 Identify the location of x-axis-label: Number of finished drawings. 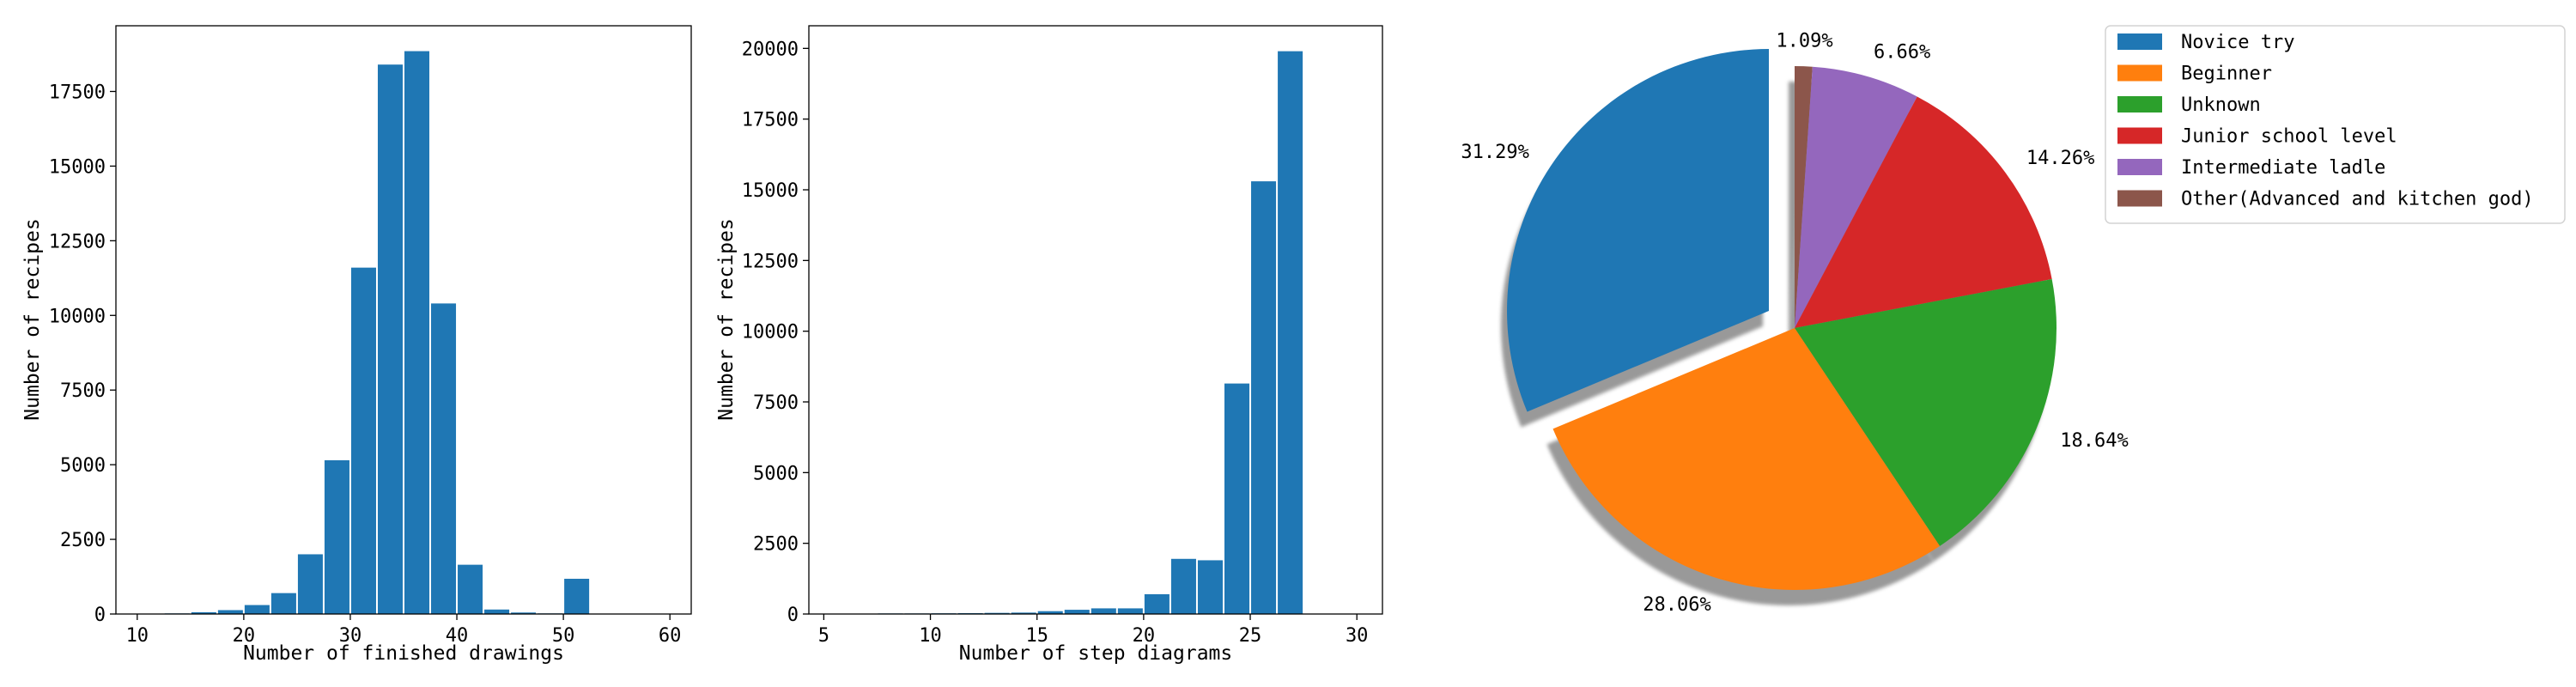
(403, 653).